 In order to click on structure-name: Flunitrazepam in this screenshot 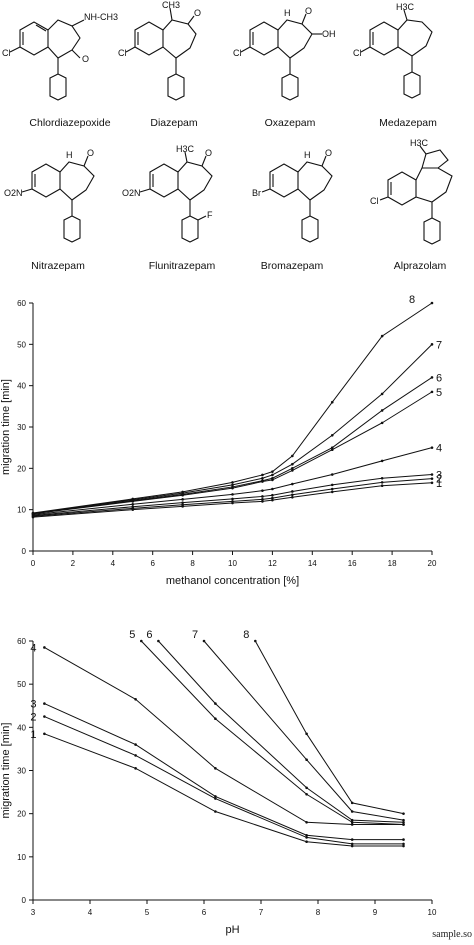, I will do `click(182, 266)`.